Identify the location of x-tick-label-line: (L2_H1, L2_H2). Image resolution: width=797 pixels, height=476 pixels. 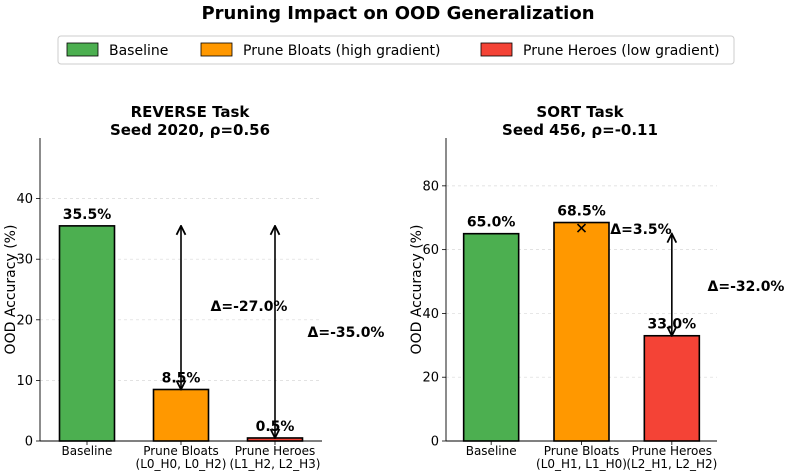
(671, 464).